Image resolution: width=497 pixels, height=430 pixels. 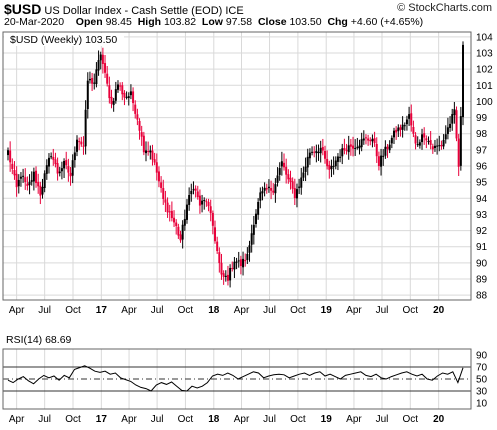 I want to click on price-y-tick-label: 96, so click(x=482, y=167).